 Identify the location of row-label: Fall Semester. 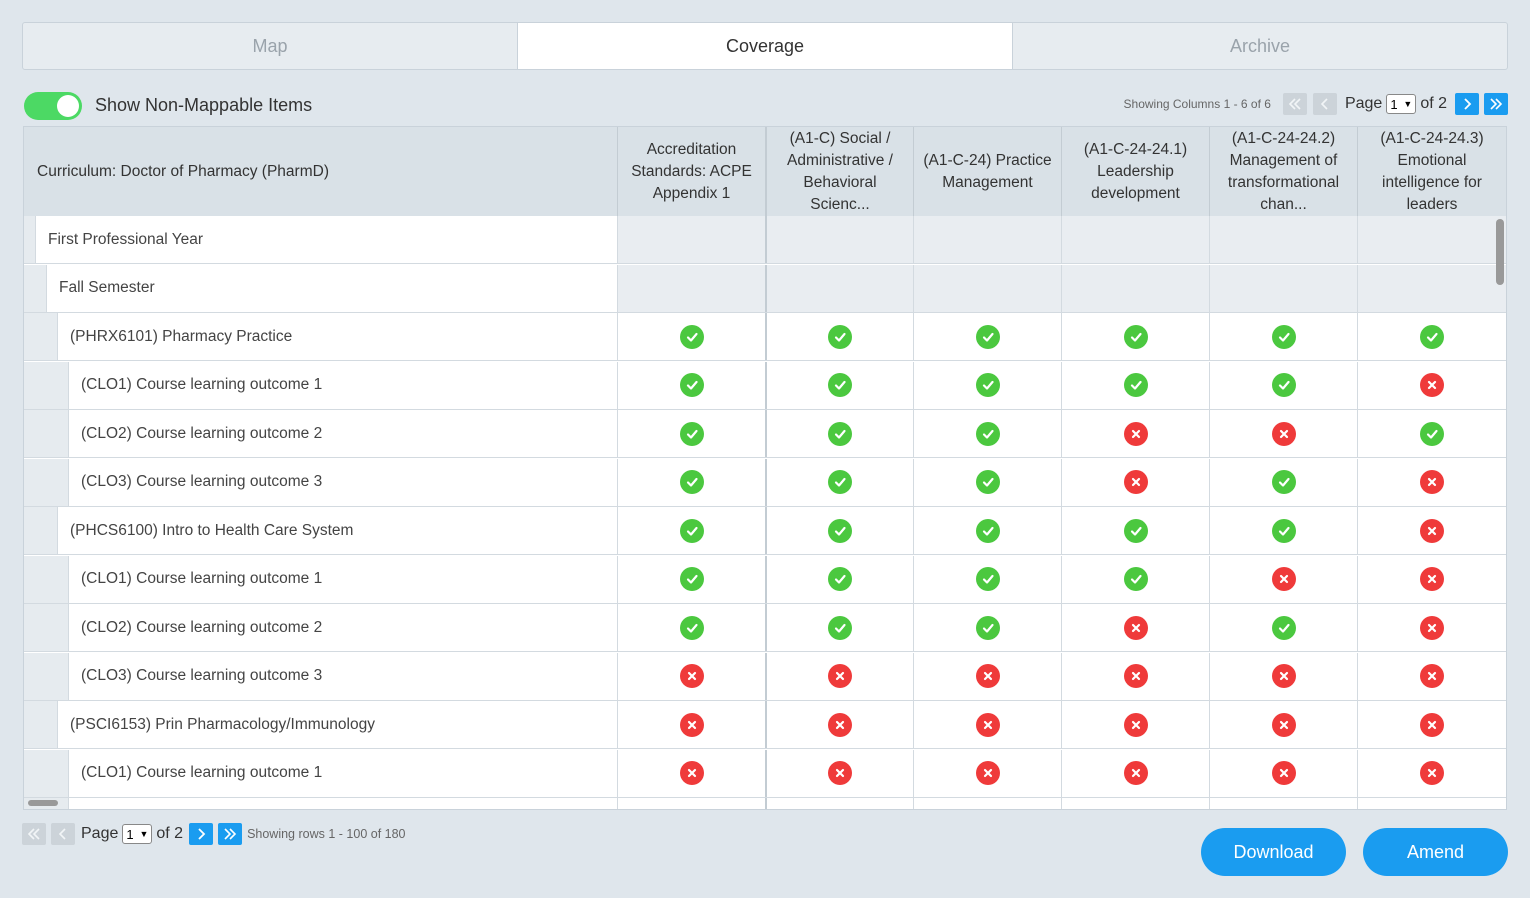
(331, 288).